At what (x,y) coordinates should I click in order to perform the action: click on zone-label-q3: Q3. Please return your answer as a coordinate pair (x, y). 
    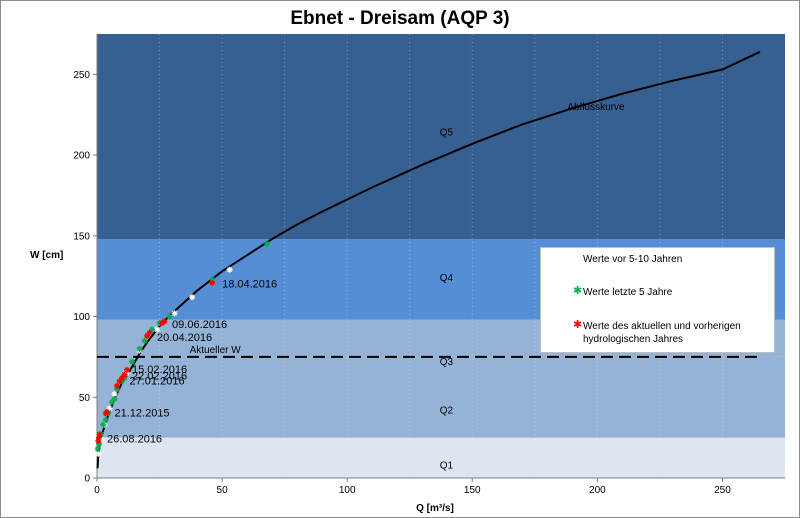
    Looking at the image, I should click on (447, 362).